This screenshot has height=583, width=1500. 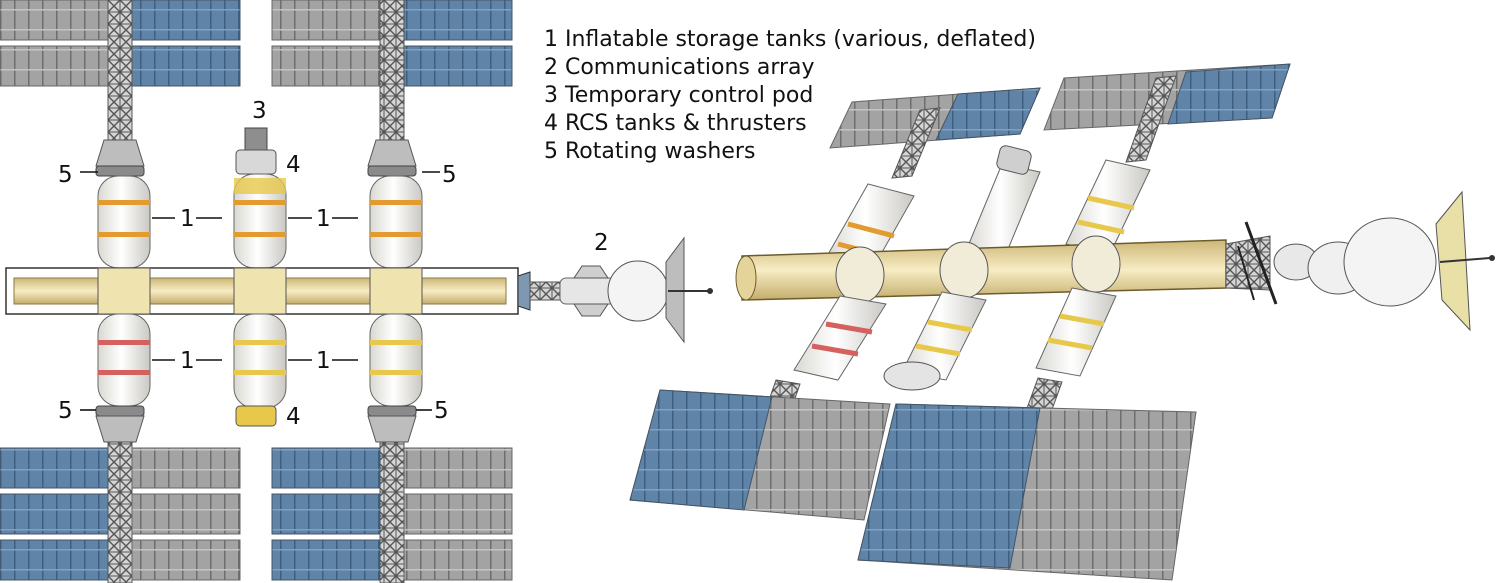 I want to click on callout-washer-ur: 5, so click(x=449, y=175).